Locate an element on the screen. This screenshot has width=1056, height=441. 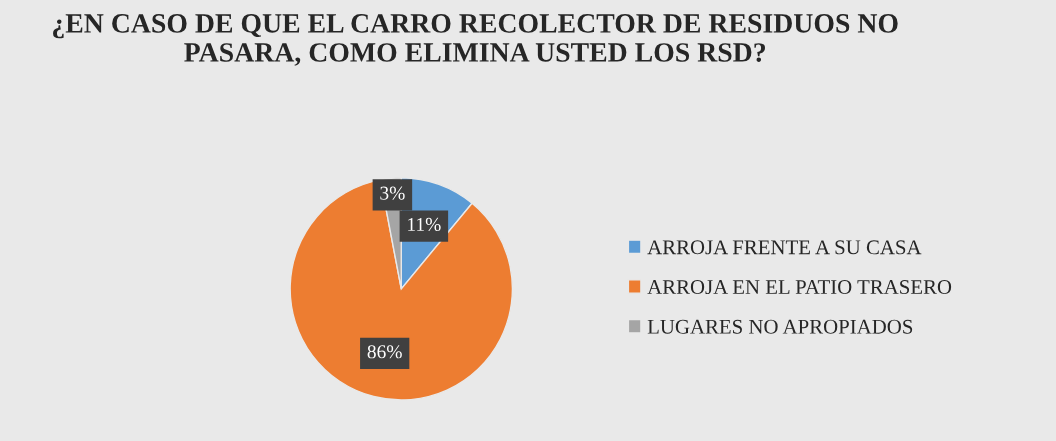
data-label: 11% is located at coordinates (424, 224).